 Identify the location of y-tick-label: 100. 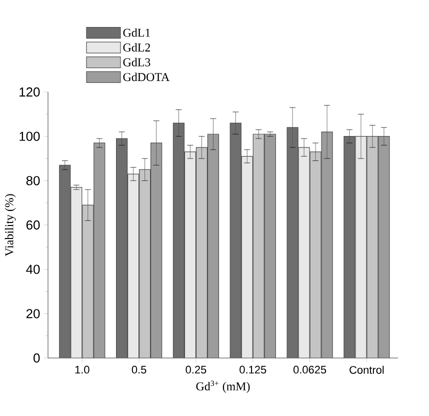
(30, 136).